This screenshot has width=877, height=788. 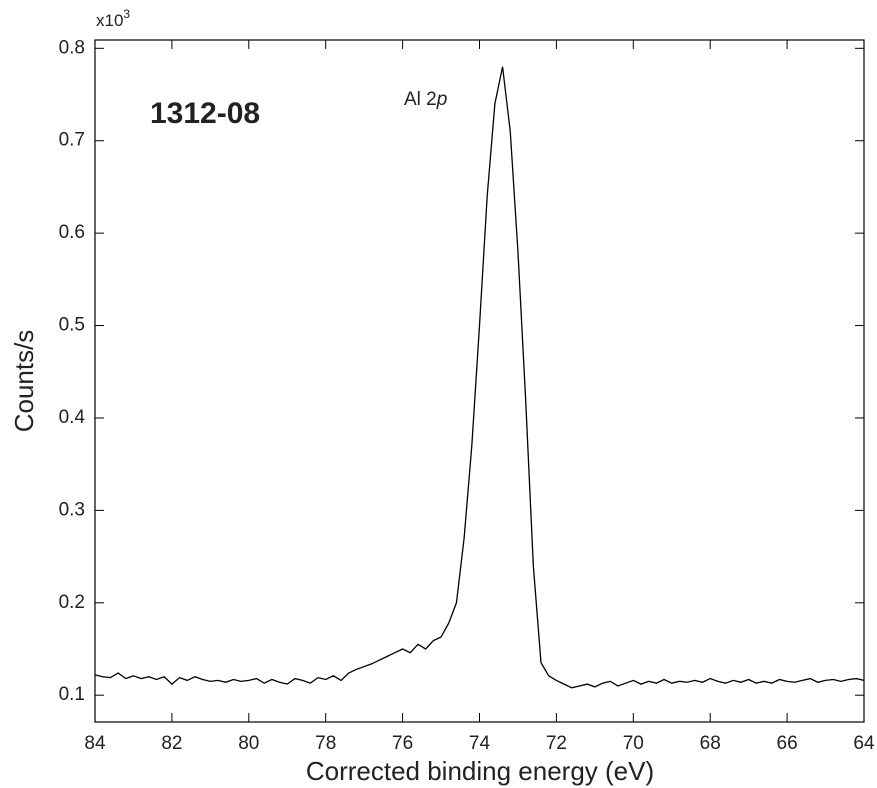 What do you see at coordinates (109, 20) in the screenshot?
I see `multiplier-base: x10` at bounding box center [109, 20].